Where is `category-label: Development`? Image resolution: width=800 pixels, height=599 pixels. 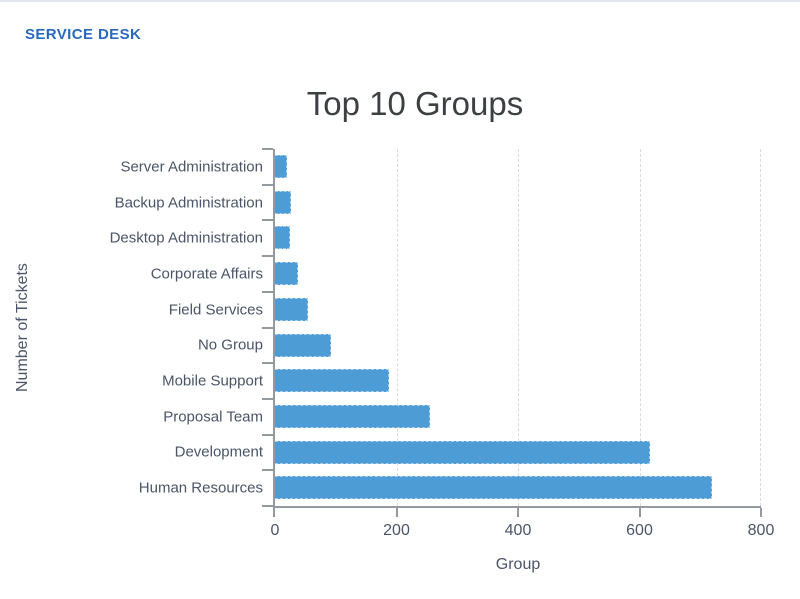 category-label: Development is located at coordinates (218, 452).